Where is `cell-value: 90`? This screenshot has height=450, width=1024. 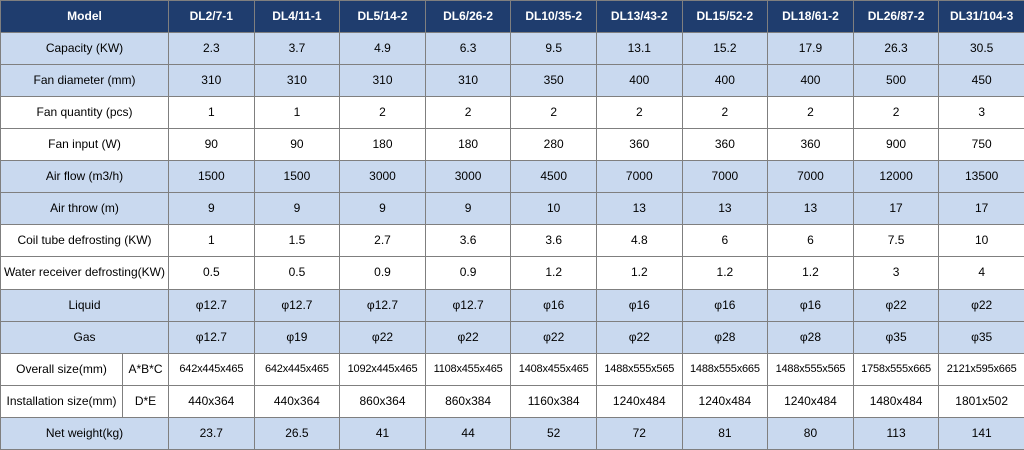 cell-value: 90 is located at coordinates (297, 145).